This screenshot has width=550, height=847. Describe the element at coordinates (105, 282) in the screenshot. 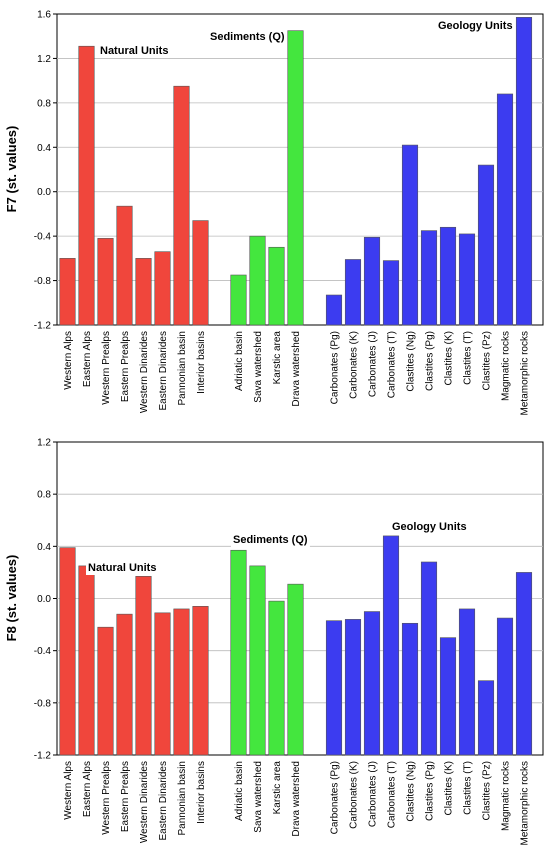

I see `bar-western-prealps` at that location.